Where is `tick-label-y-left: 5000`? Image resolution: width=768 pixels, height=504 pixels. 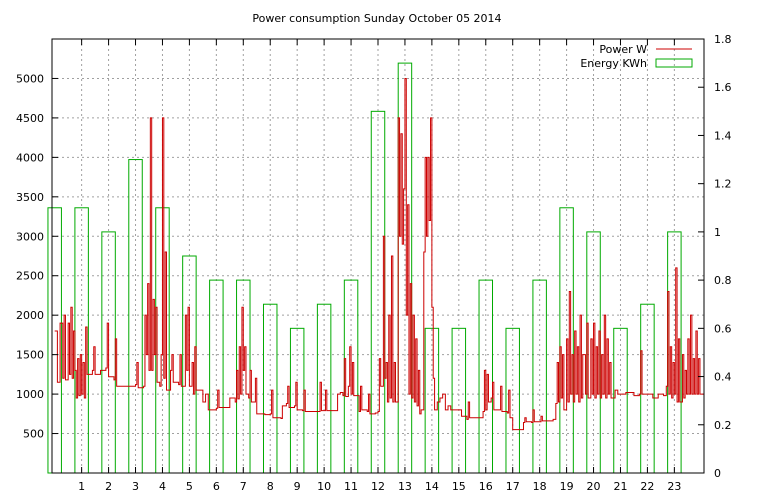 tick-label-y-left: 5000 is located at coordinates (30, 78).